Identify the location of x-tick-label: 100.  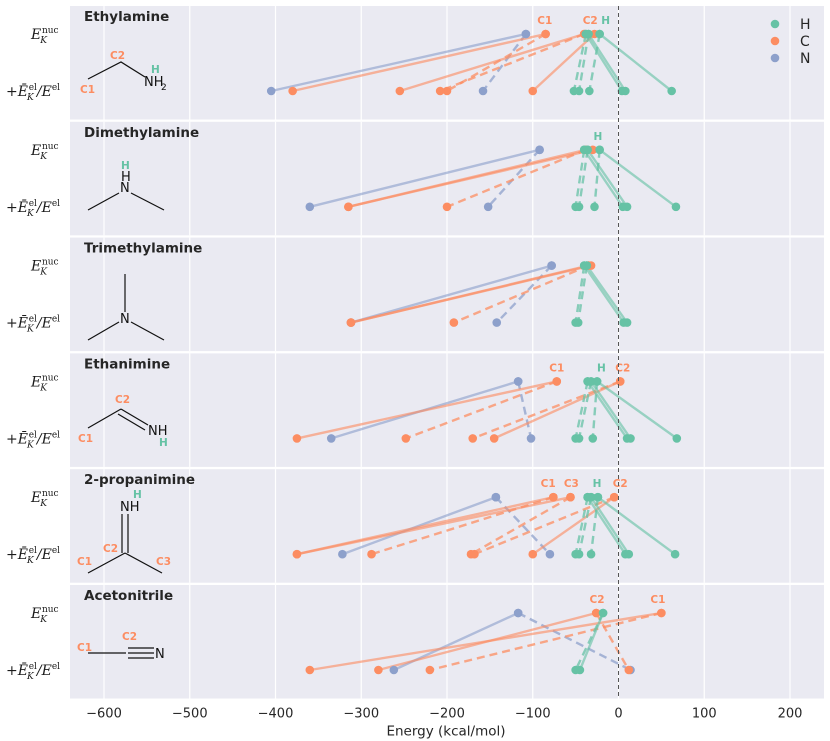
(704, 714).